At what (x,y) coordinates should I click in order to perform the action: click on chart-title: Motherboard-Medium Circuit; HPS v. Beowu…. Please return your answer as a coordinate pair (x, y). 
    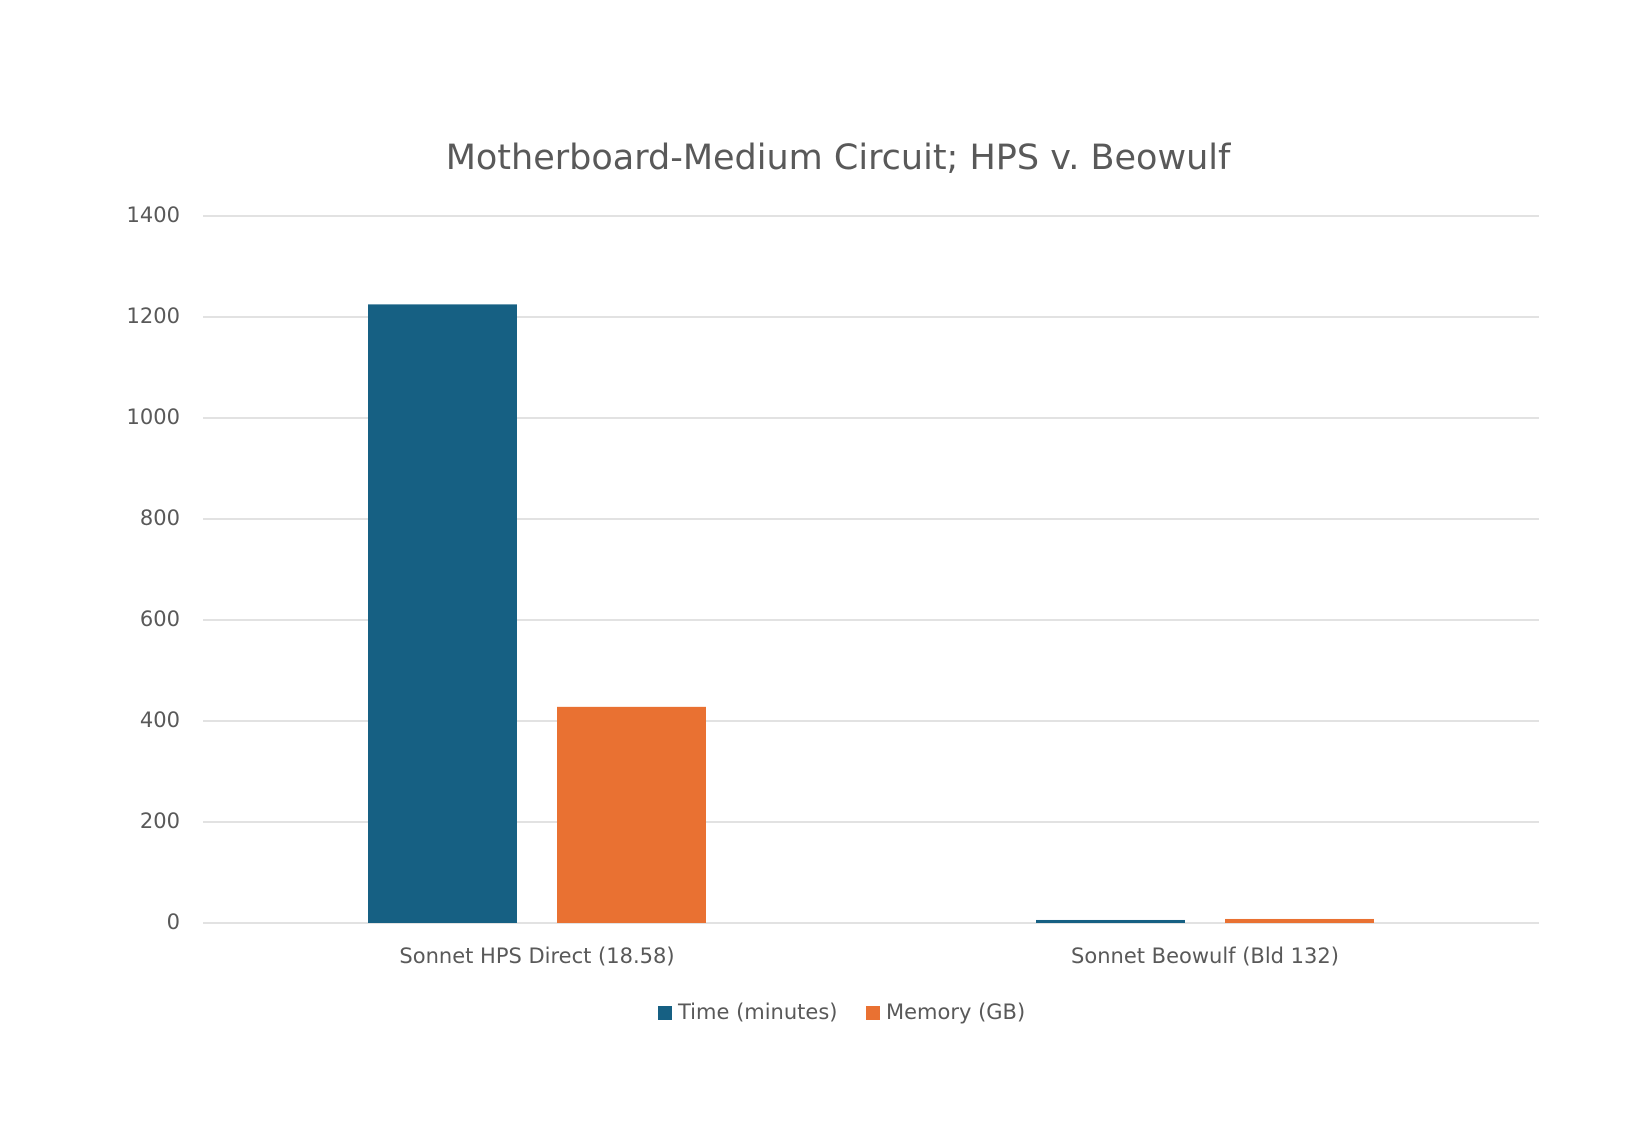
    Looking at the image, I should click on (838, 158).